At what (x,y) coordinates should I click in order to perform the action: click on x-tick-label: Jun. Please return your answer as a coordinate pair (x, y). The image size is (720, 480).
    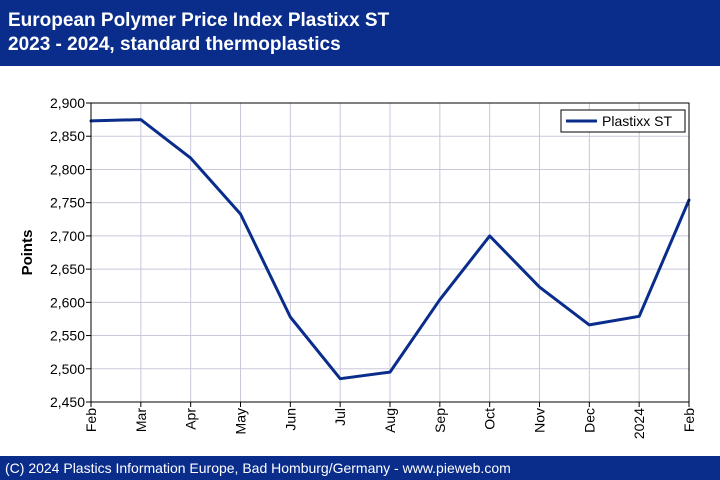
    Looking at the image, I should click on (290, 419).